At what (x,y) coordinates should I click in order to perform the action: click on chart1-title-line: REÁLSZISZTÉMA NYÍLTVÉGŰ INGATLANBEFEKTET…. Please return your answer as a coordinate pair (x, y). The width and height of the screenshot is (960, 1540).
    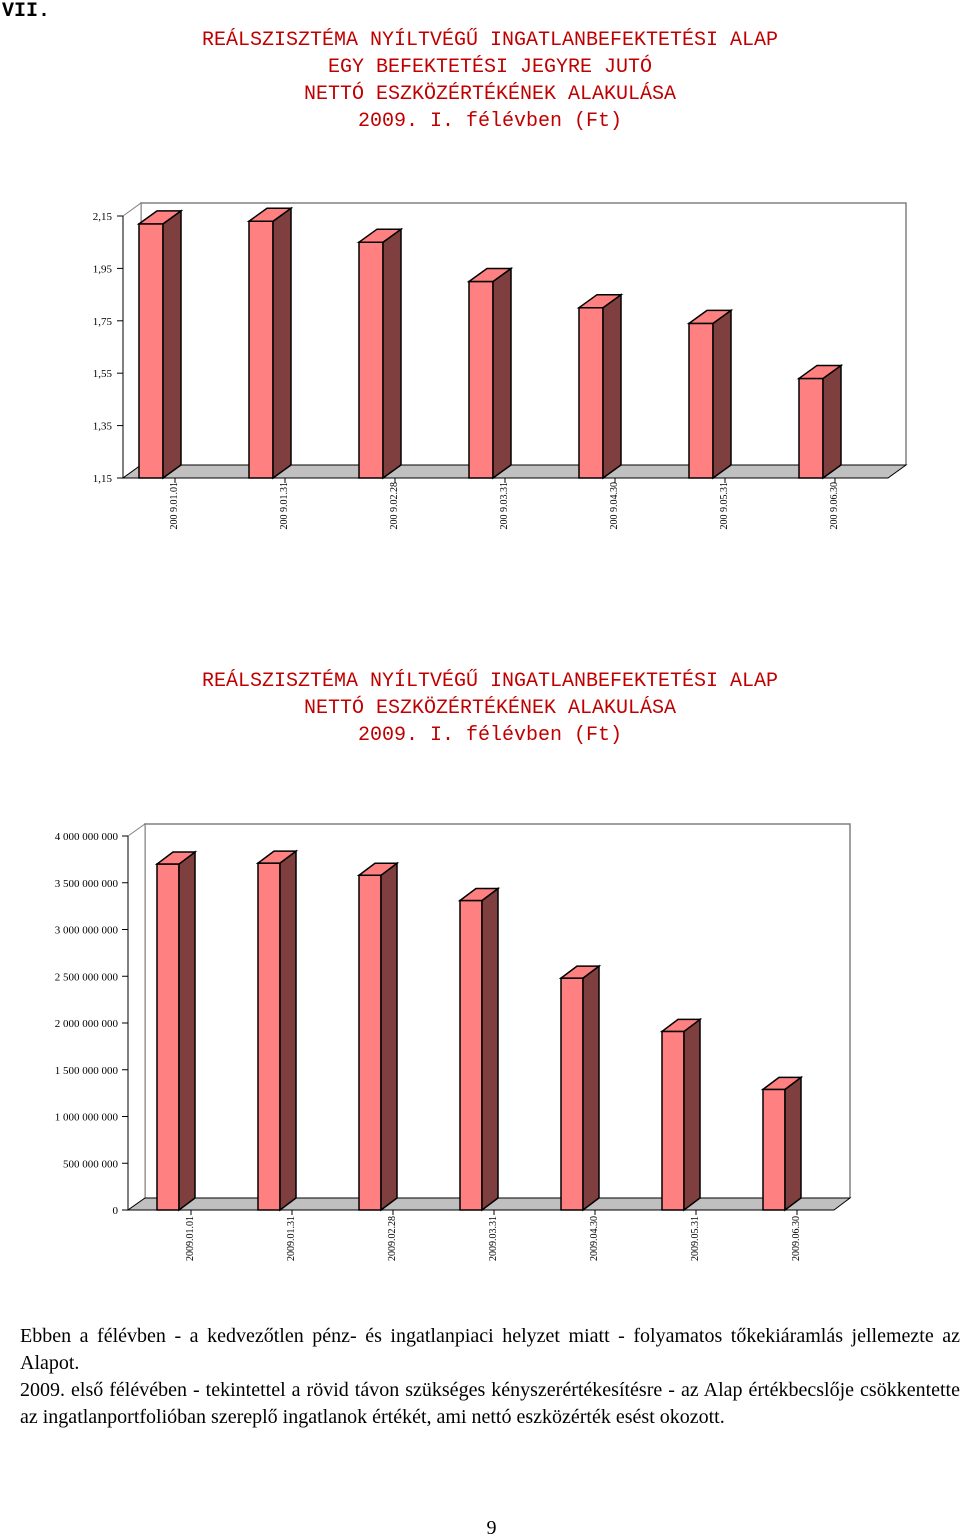
    Looking at the image, I should click on (490, 40).